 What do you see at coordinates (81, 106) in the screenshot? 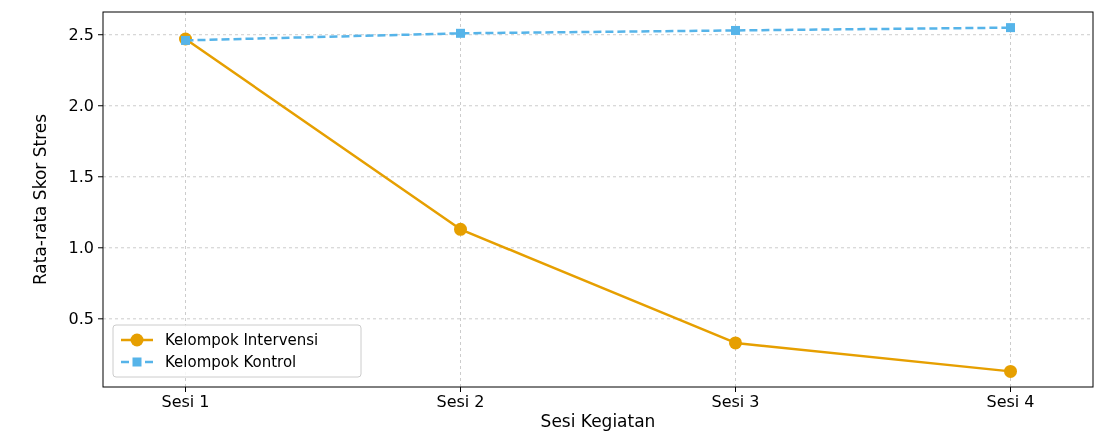
I see `y-tick-label: 2.0` at bounding box center [81, 106].